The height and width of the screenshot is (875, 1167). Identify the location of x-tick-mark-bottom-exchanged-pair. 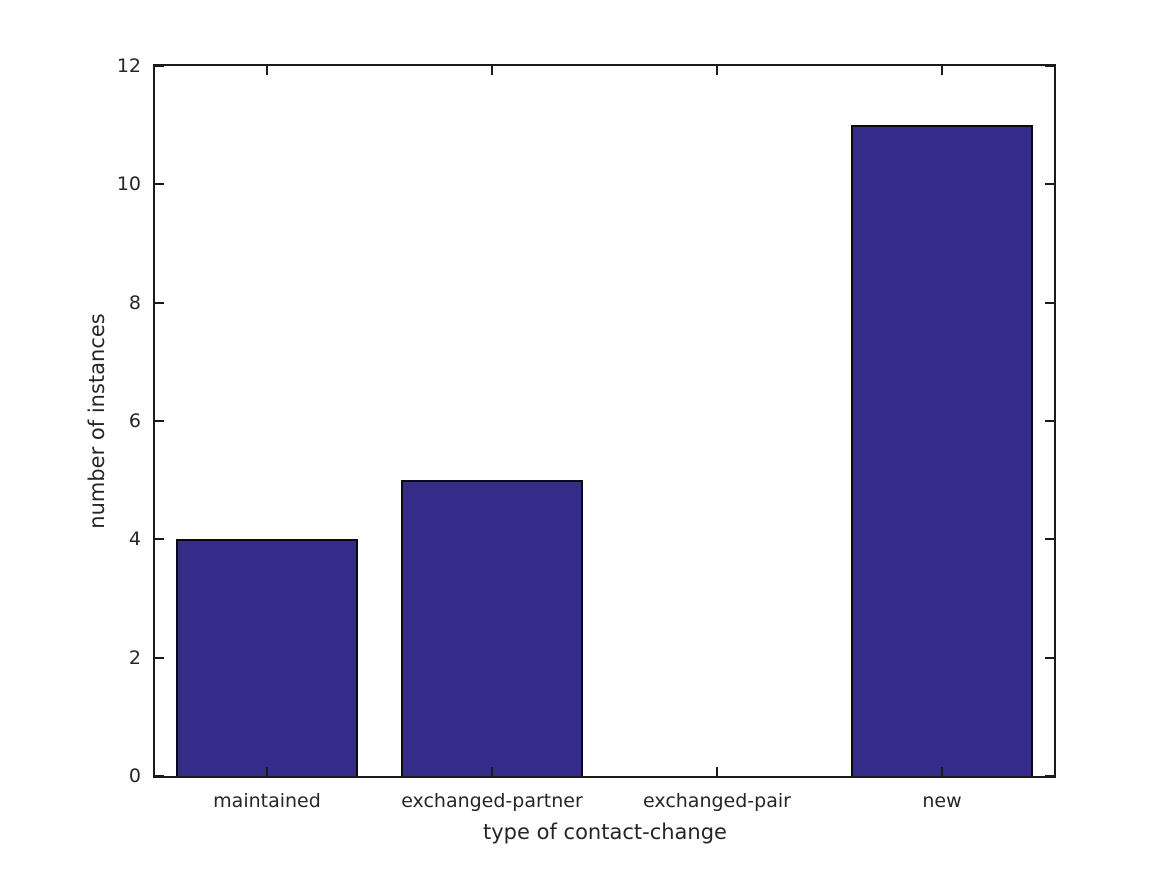
(717, 771).